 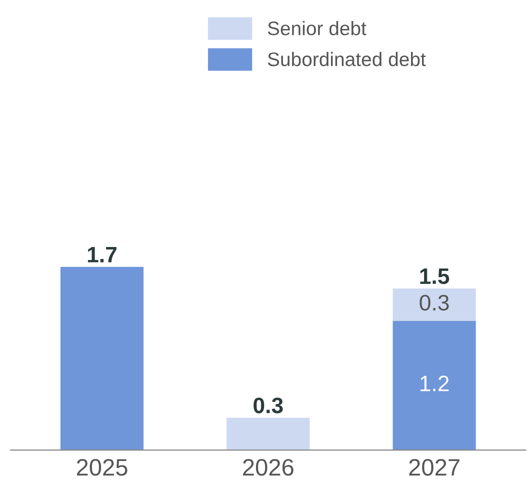 I want to click on data-label: 1.2, so click(x=434, y=384).